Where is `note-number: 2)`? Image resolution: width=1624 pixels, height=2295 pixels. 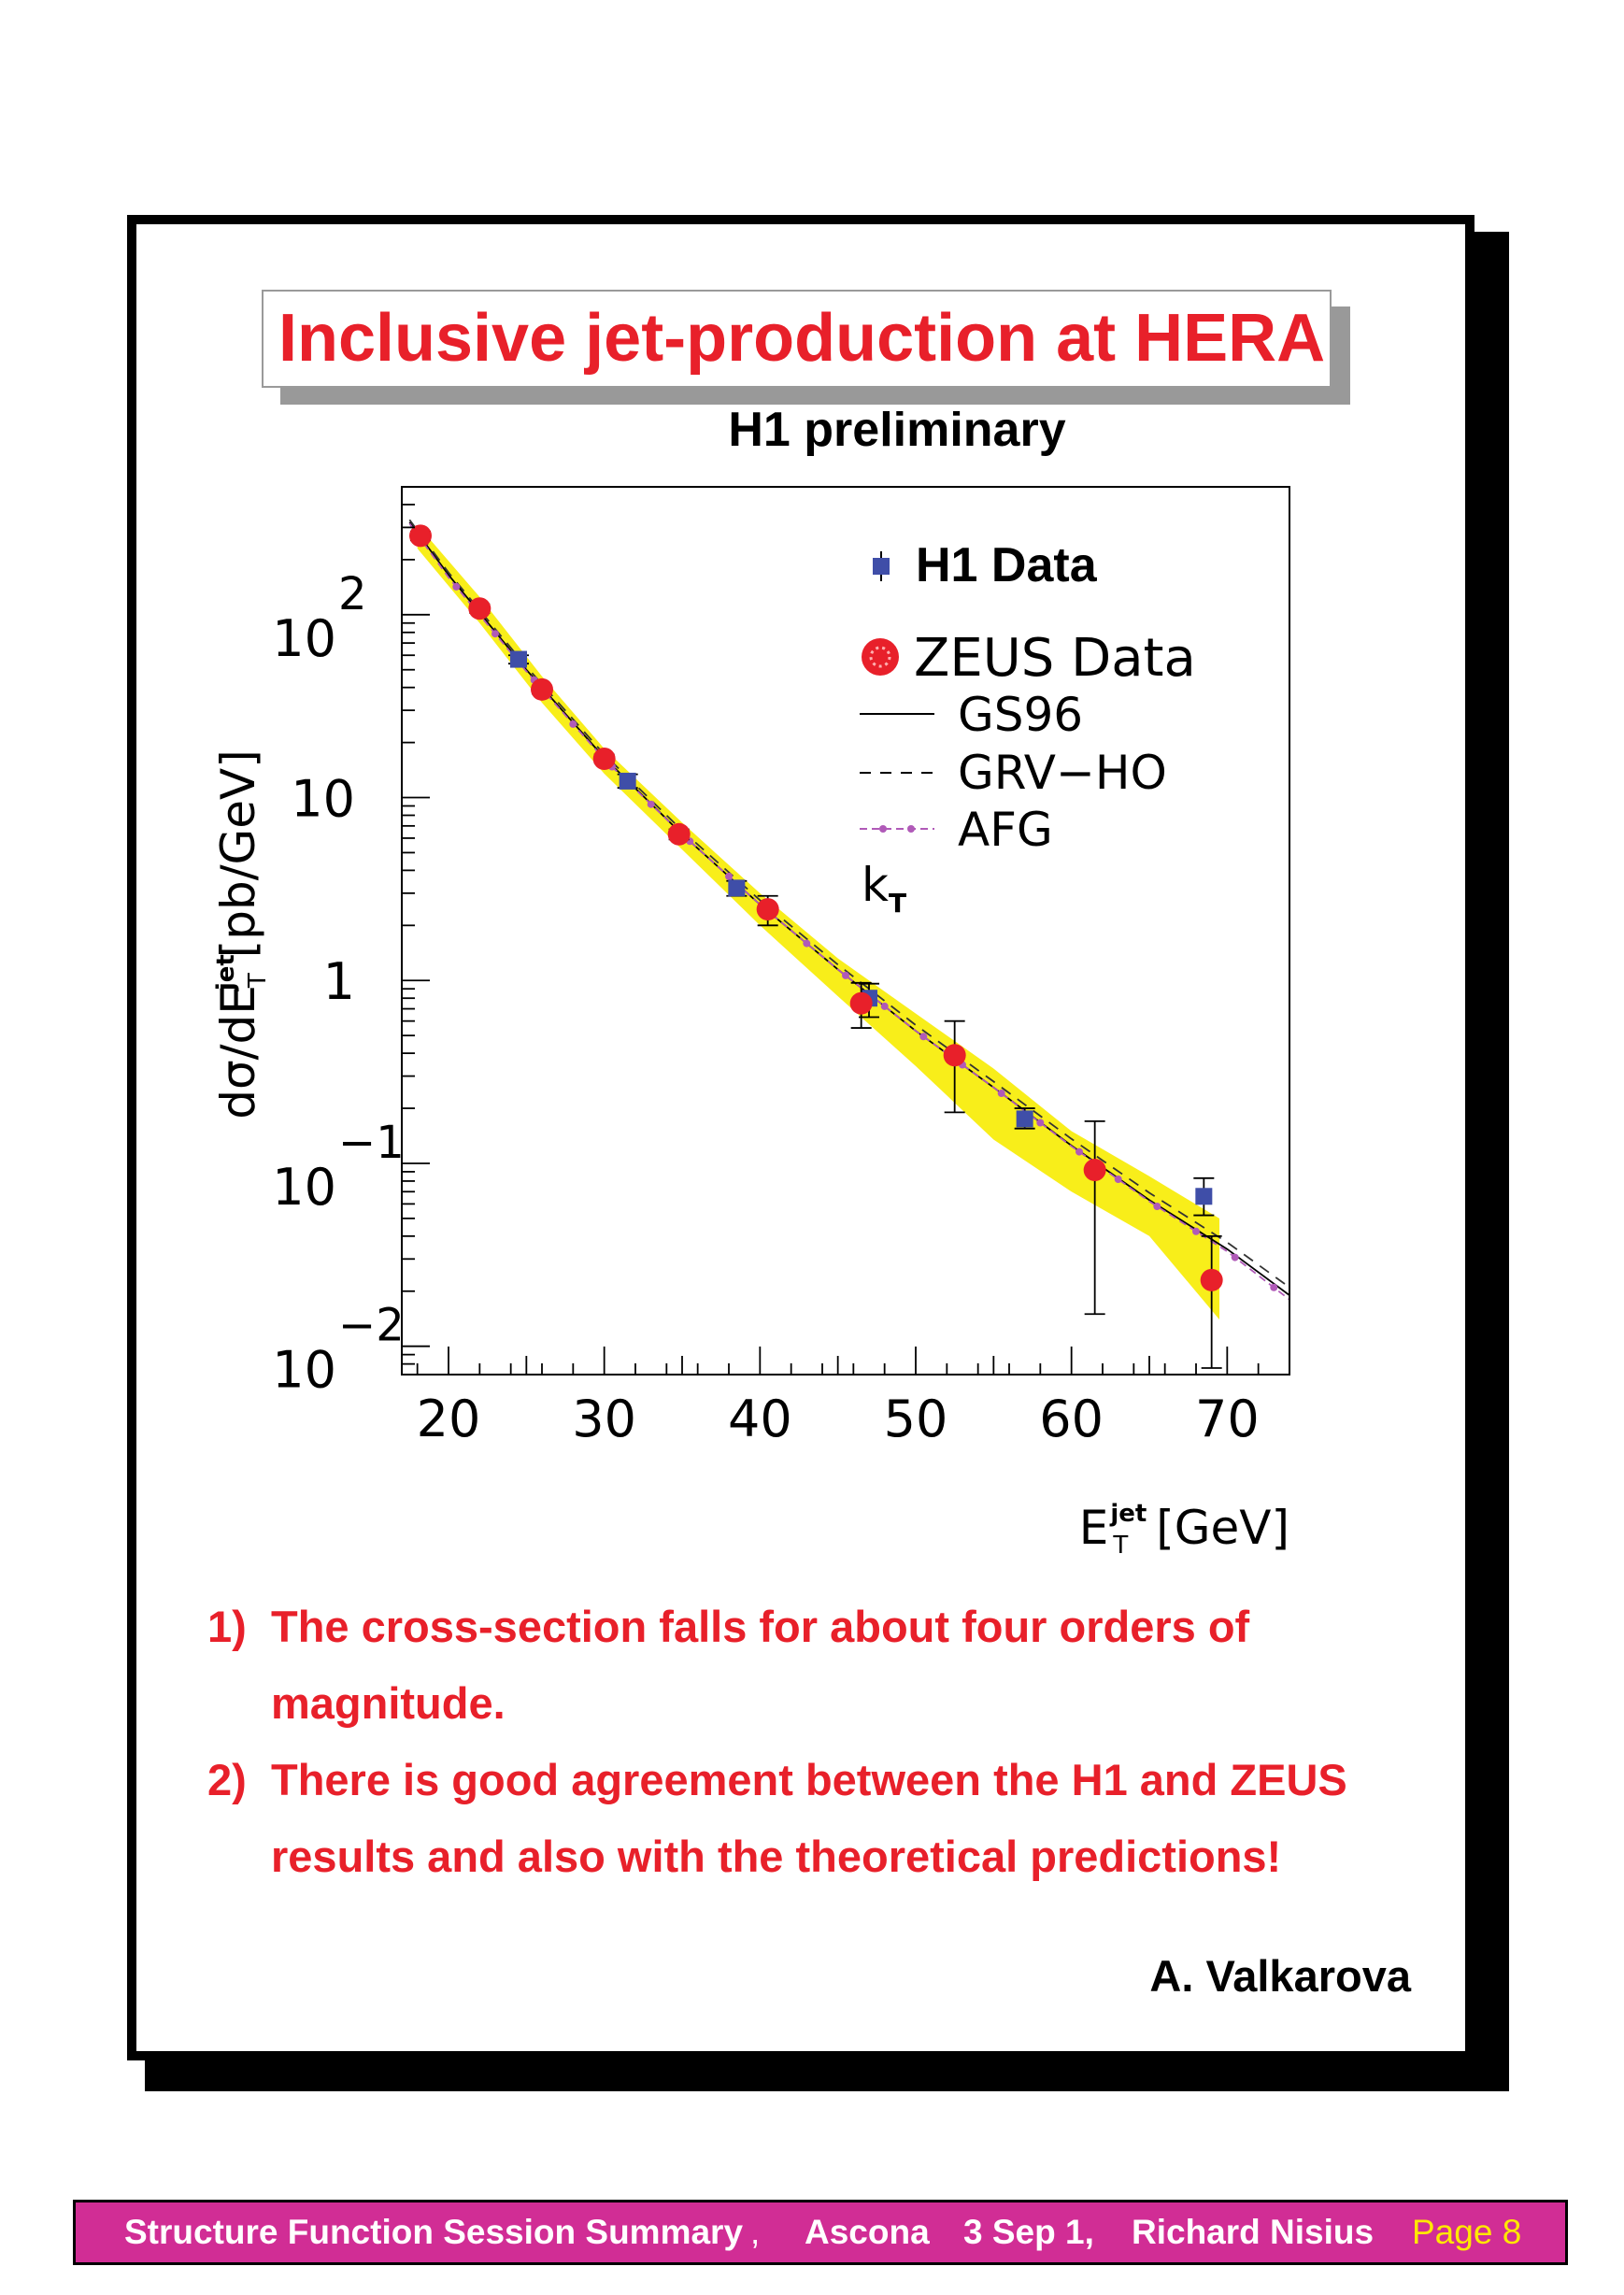
note-number: 2) is located at coordinates (227, 1779).